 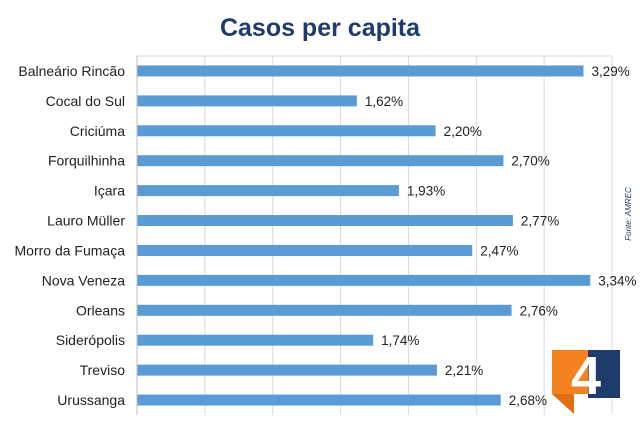 What do you see at coordinates (109, 191) in the screenshot?
I see `category-label: Içara` at bounding box center [109, 191].